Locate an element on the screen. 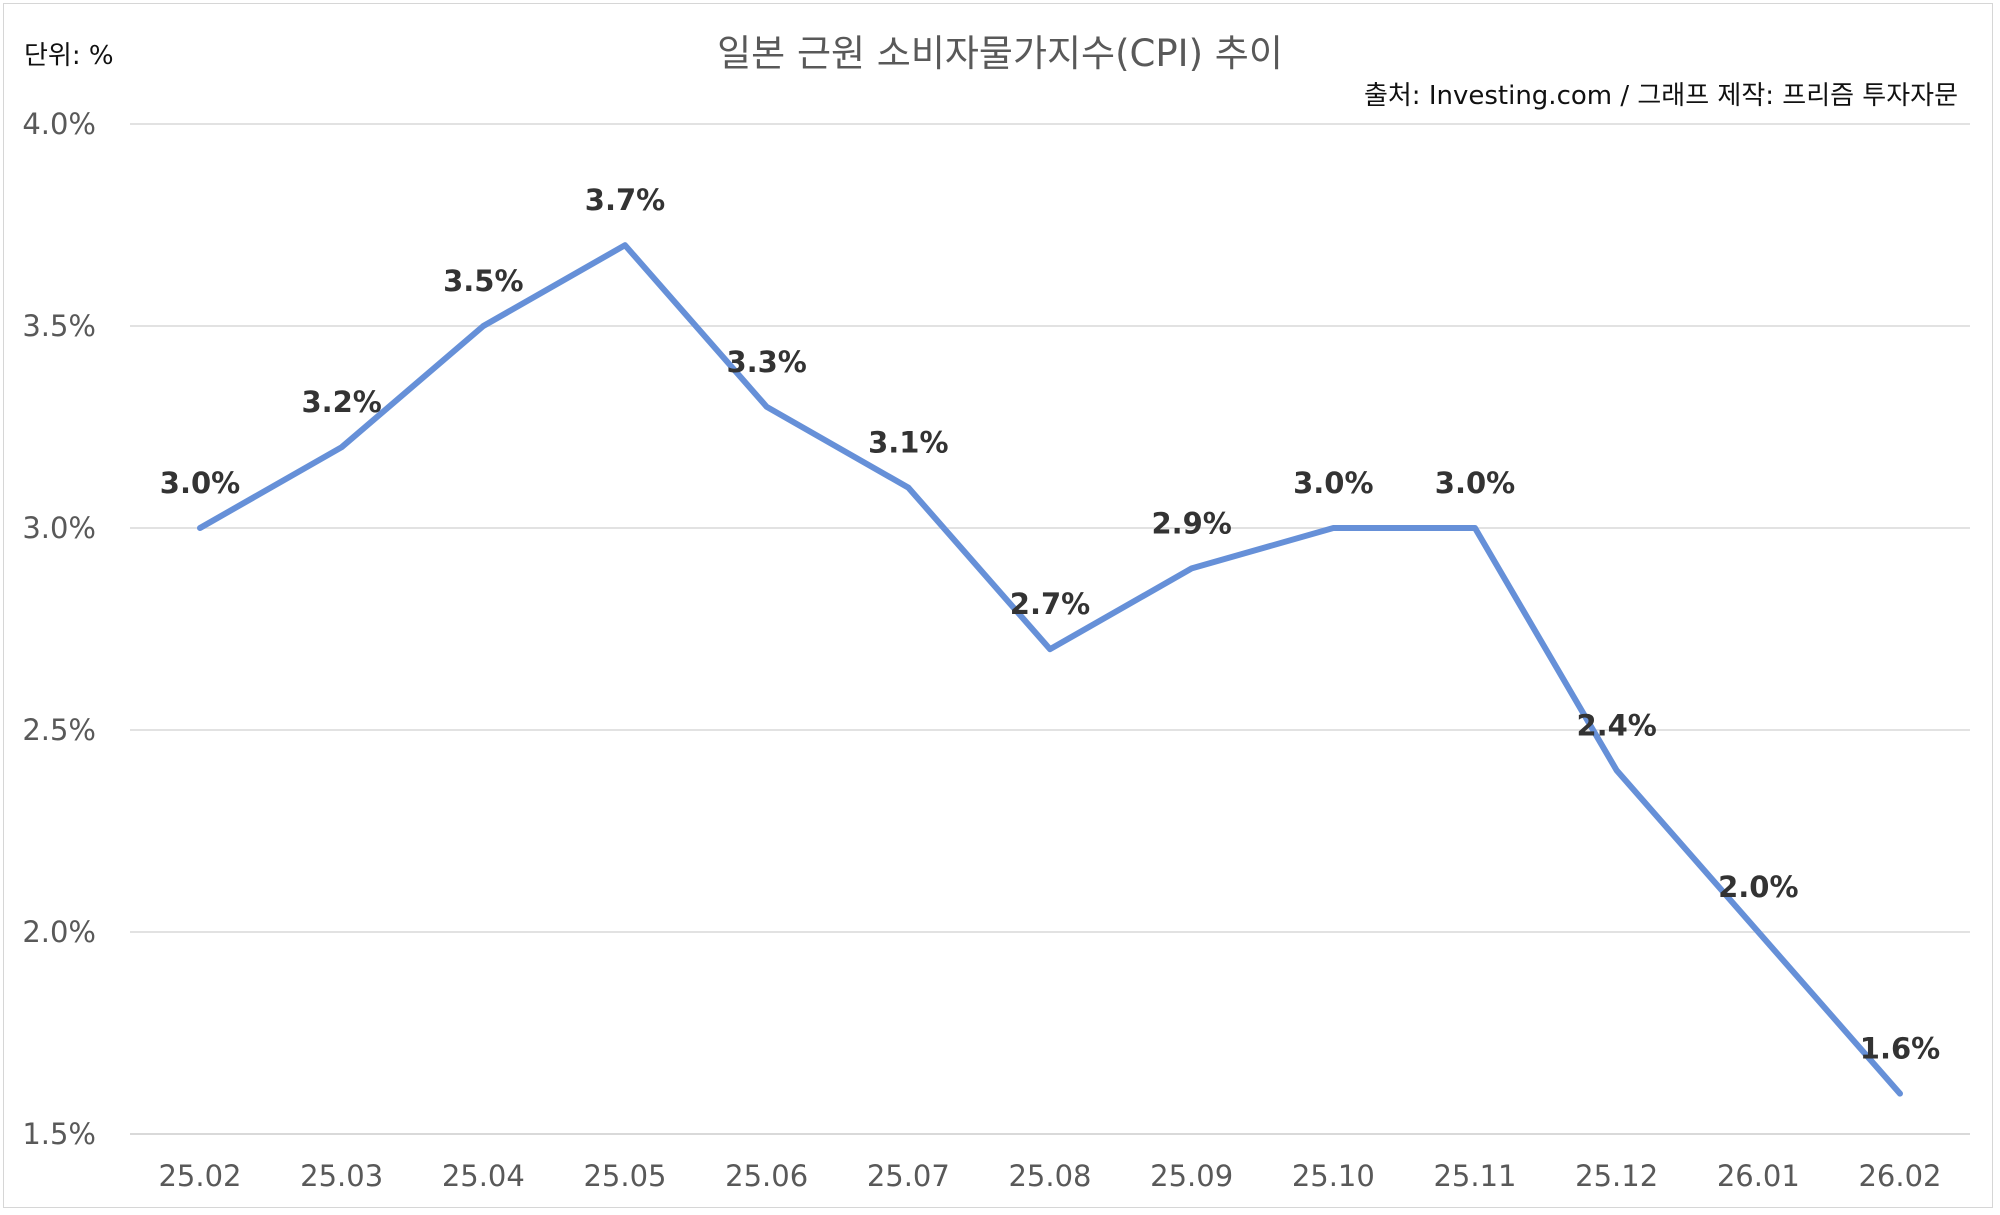  y-tick-label: 1.5% is located at coordinates (59, 1134).